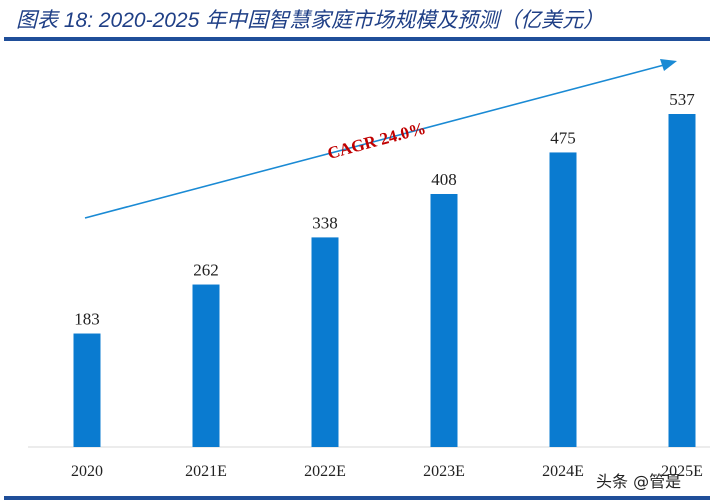 Image resolution: width=710 pixels, height=503 pixels. Describe the element at coordinates (87, 471) in the screenshot. I see `x-tick-label: 2020` at that location.